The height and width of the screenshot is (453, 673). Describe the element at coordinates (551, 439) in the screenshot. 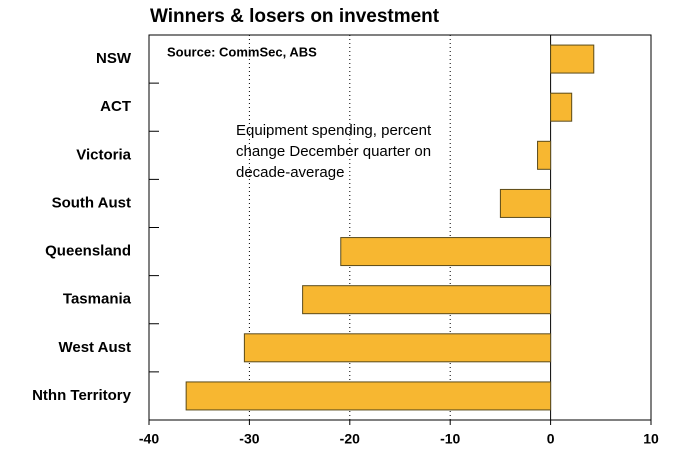

I see `x-tick-label: 0` at that location.